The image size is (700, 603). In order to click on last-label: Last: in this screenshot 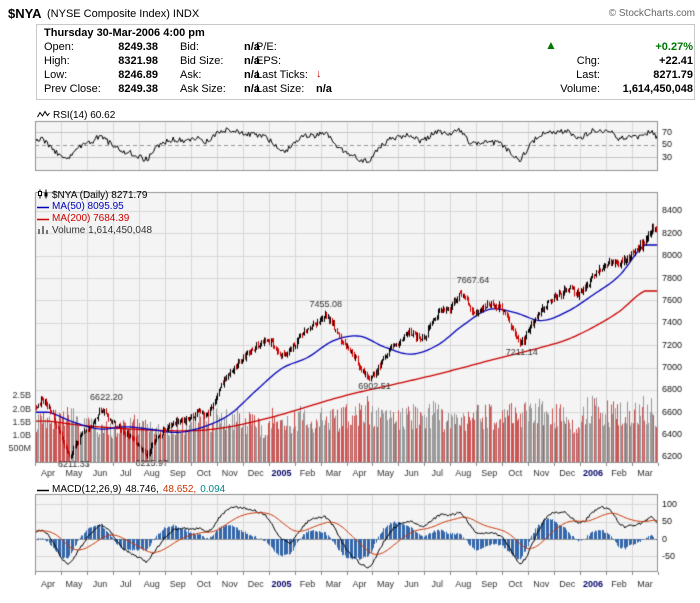, I will do `click(588, 75)`.